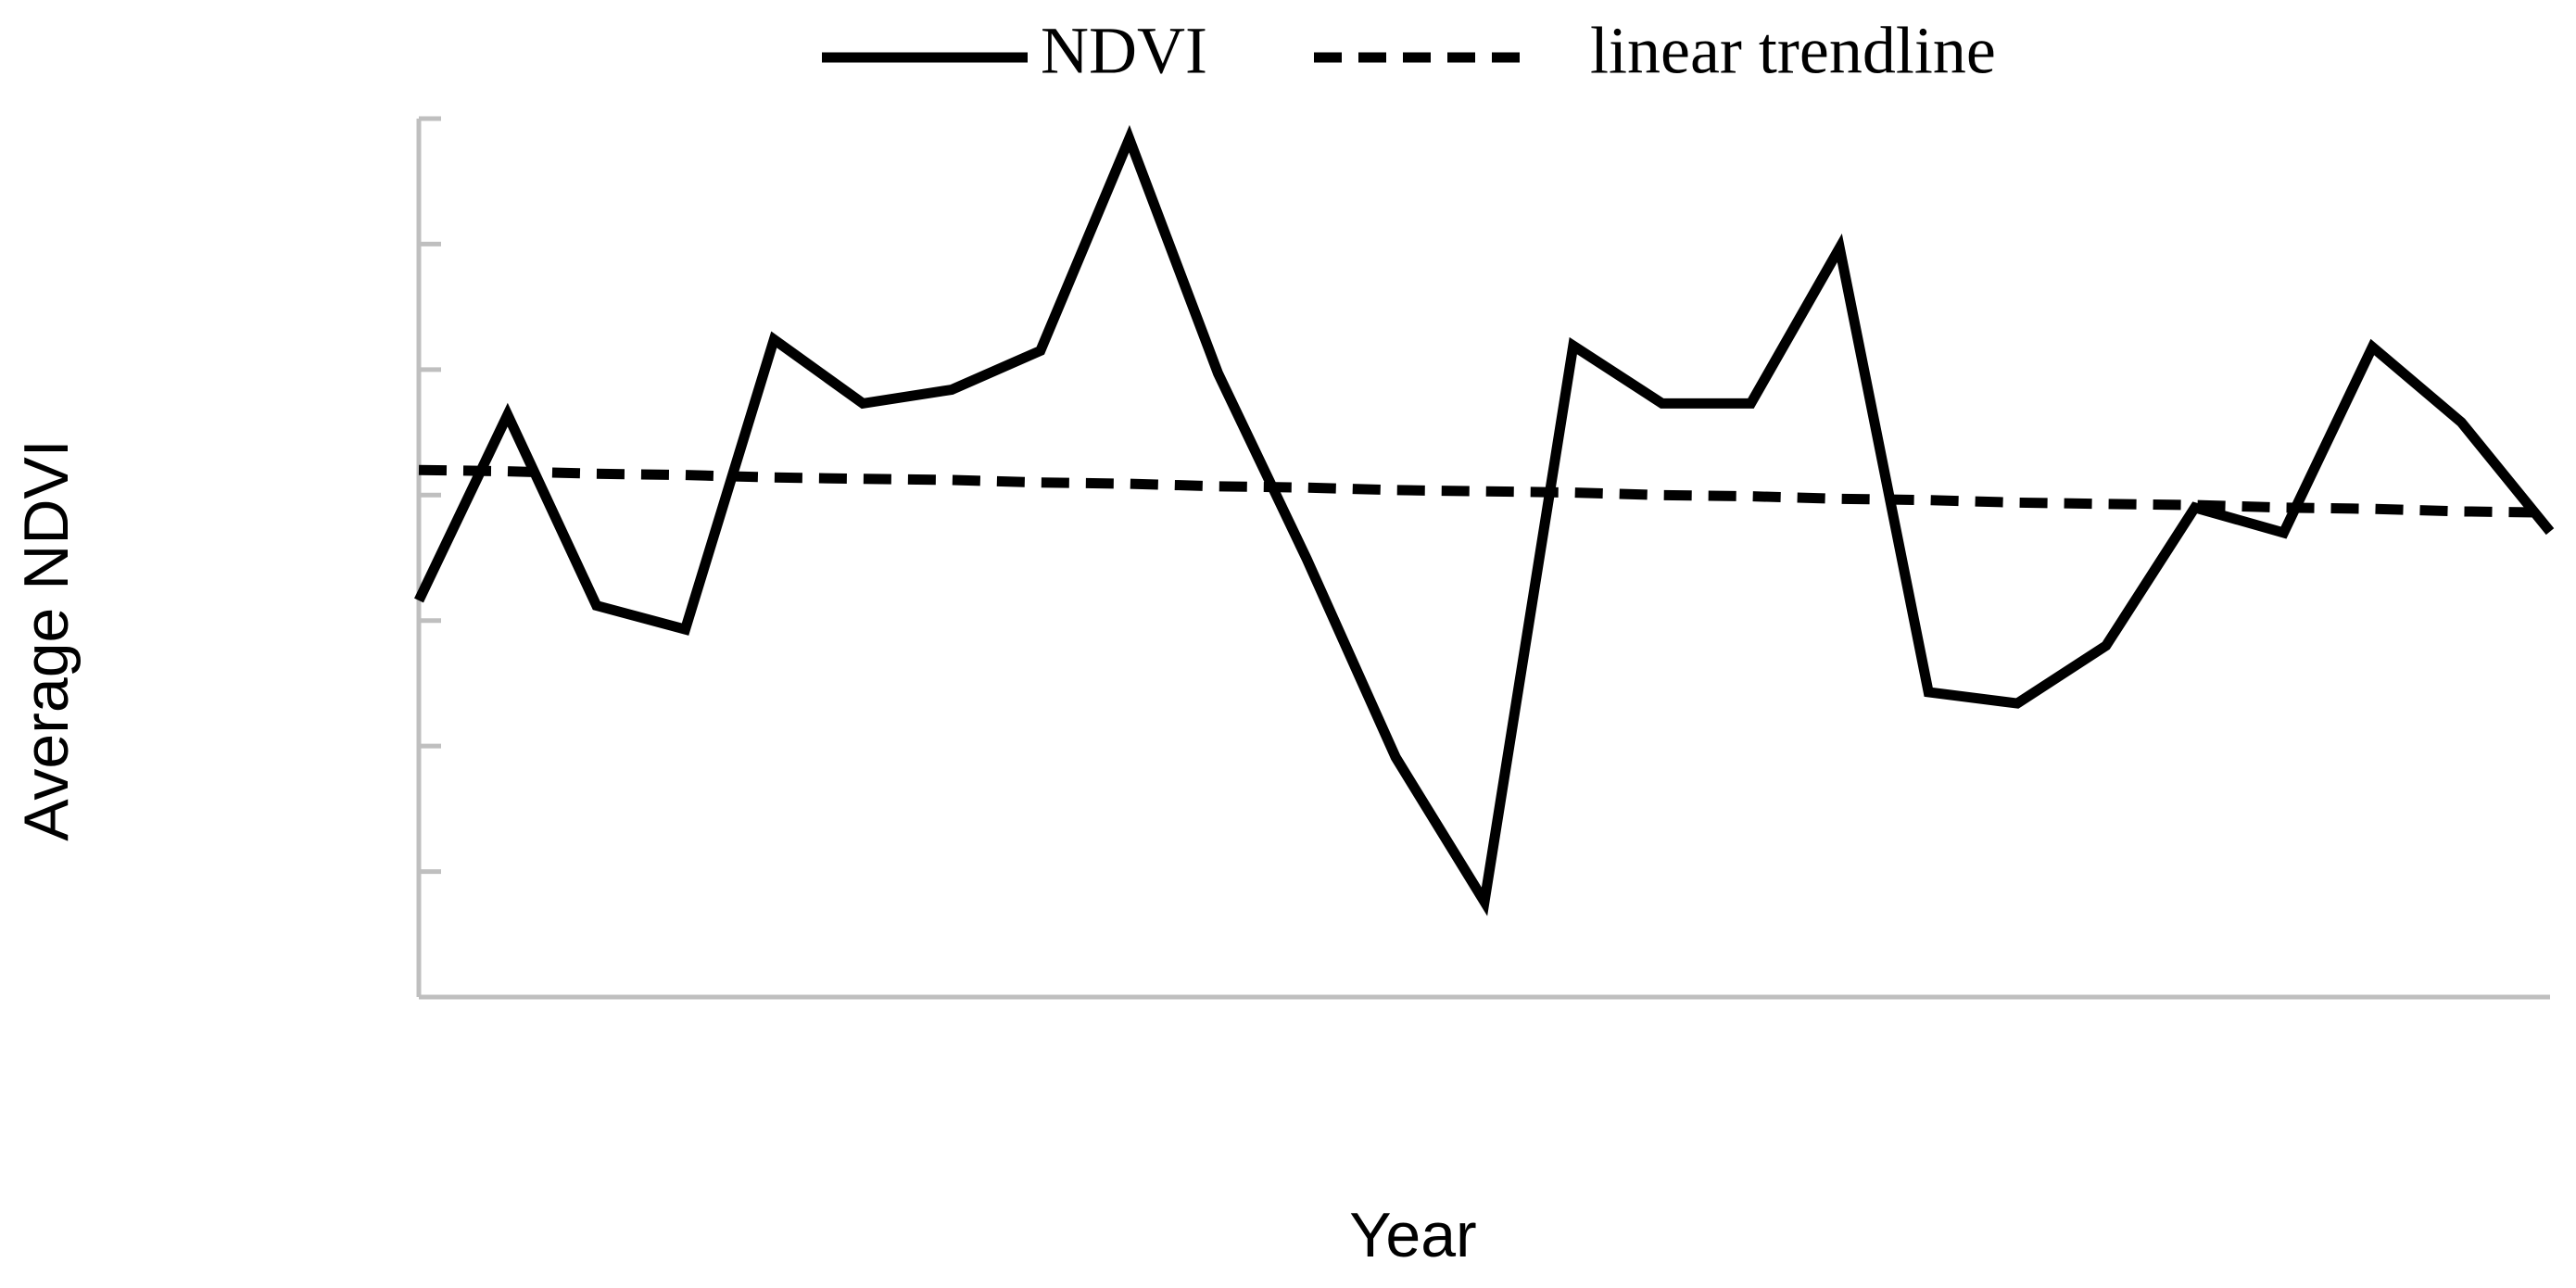  Describe the element at coordinates (1412, 1235) in the screenshot. I see `x-axis-title: Year` at that location.